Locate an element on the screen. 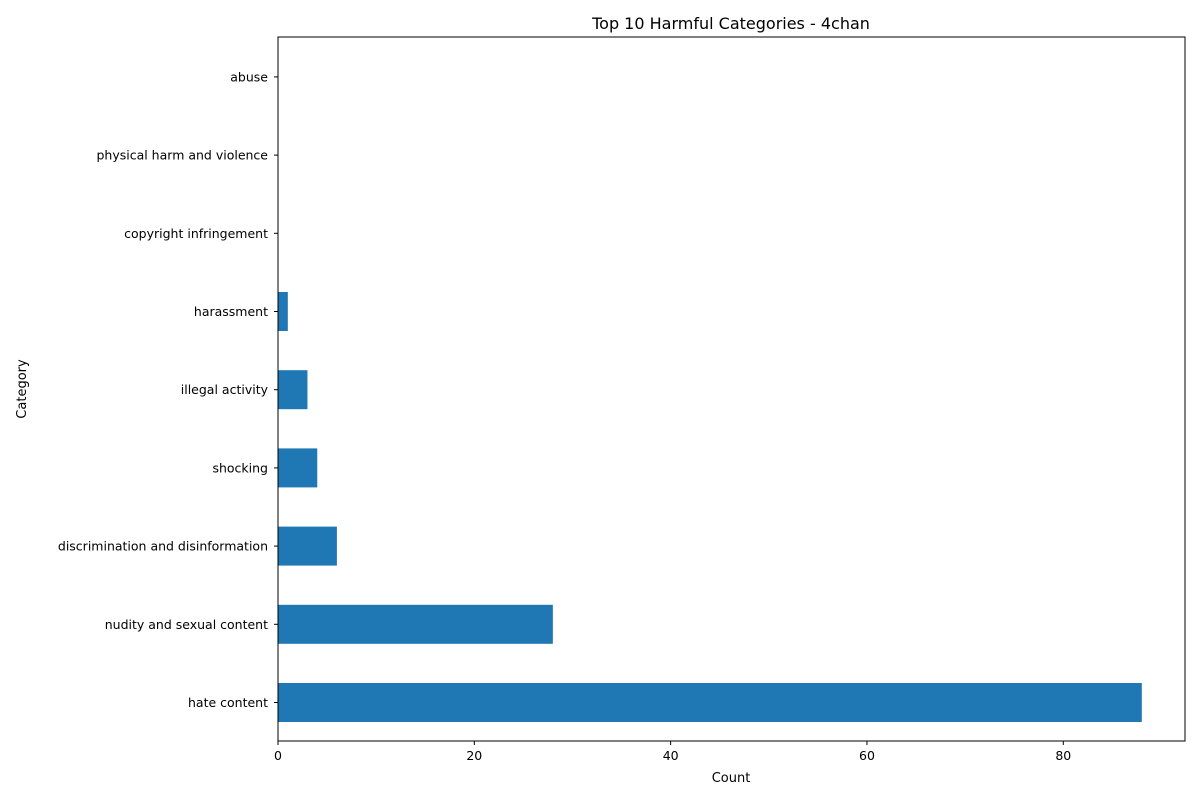  x-axis-ticks: 0 20 40 60 80 is located at coordinates (672, 752).